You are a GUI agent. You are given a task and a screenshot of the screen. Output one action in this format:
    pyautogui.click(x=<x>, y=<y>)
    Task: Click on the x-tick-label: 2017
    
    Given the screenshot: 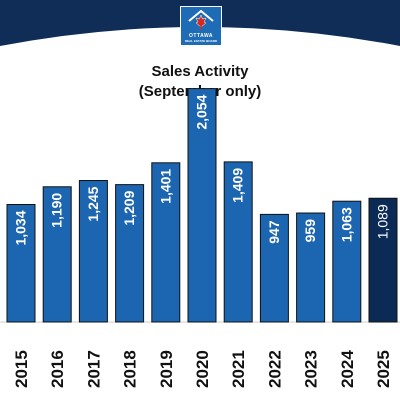 What is the action you would take?
    pyautogui.click(x=93, y=369)
    